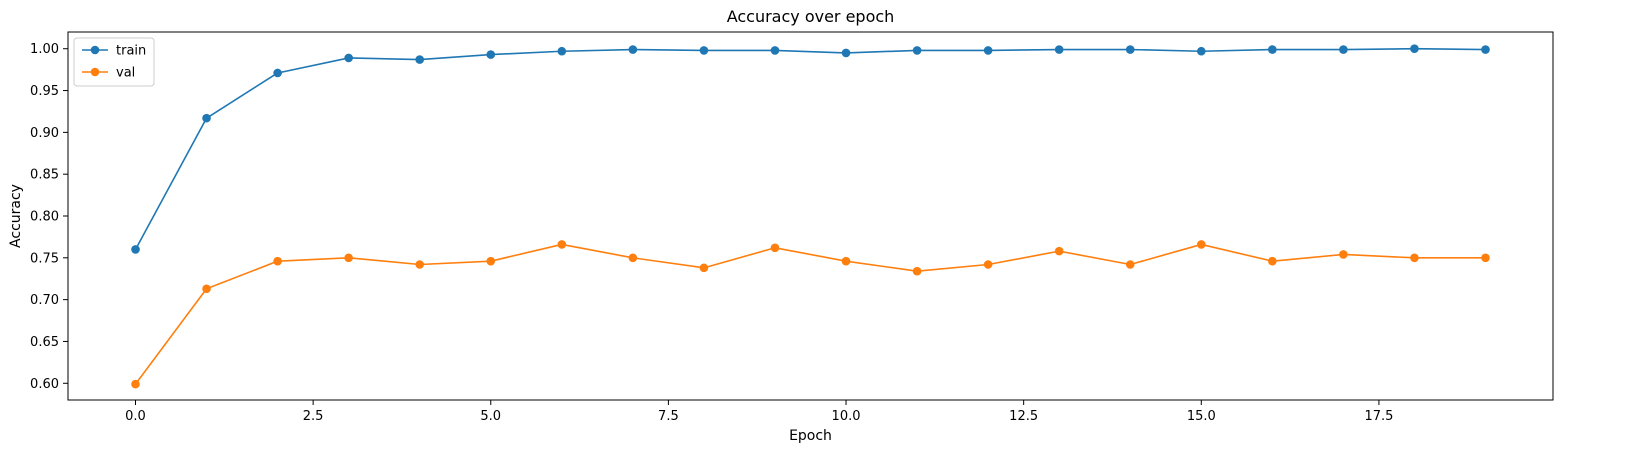 Image resolution: width=1630 pixels, height=470 pixels. What do you see at coordinates (313, 416) in the screenshot?
I see `x-tick-label: 2.5` at bounding box center [313, 416].